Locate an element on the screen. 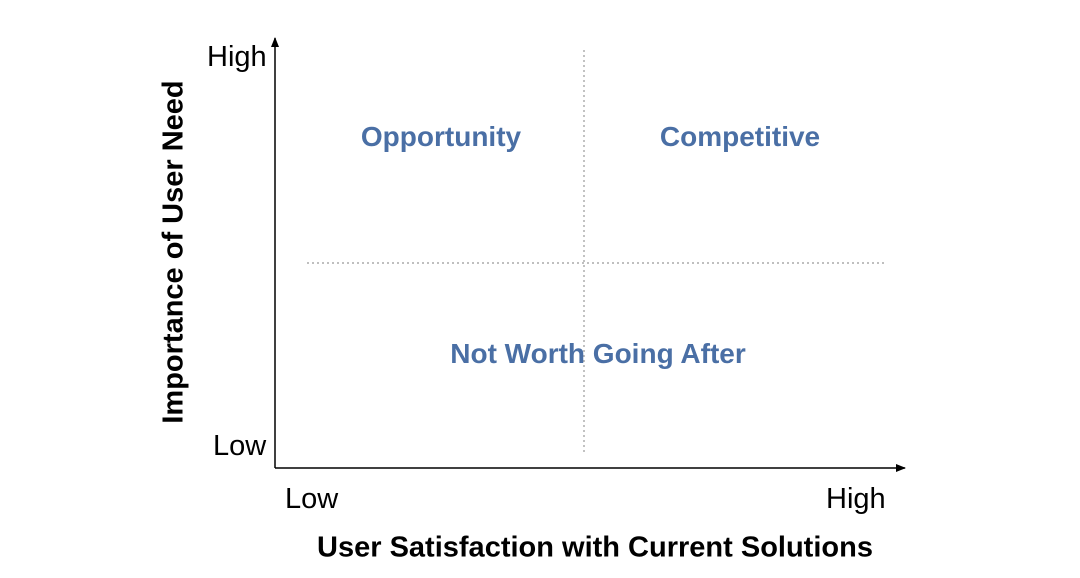  y-axis-title: Importance of User Need is located at coordinates (173, 252).